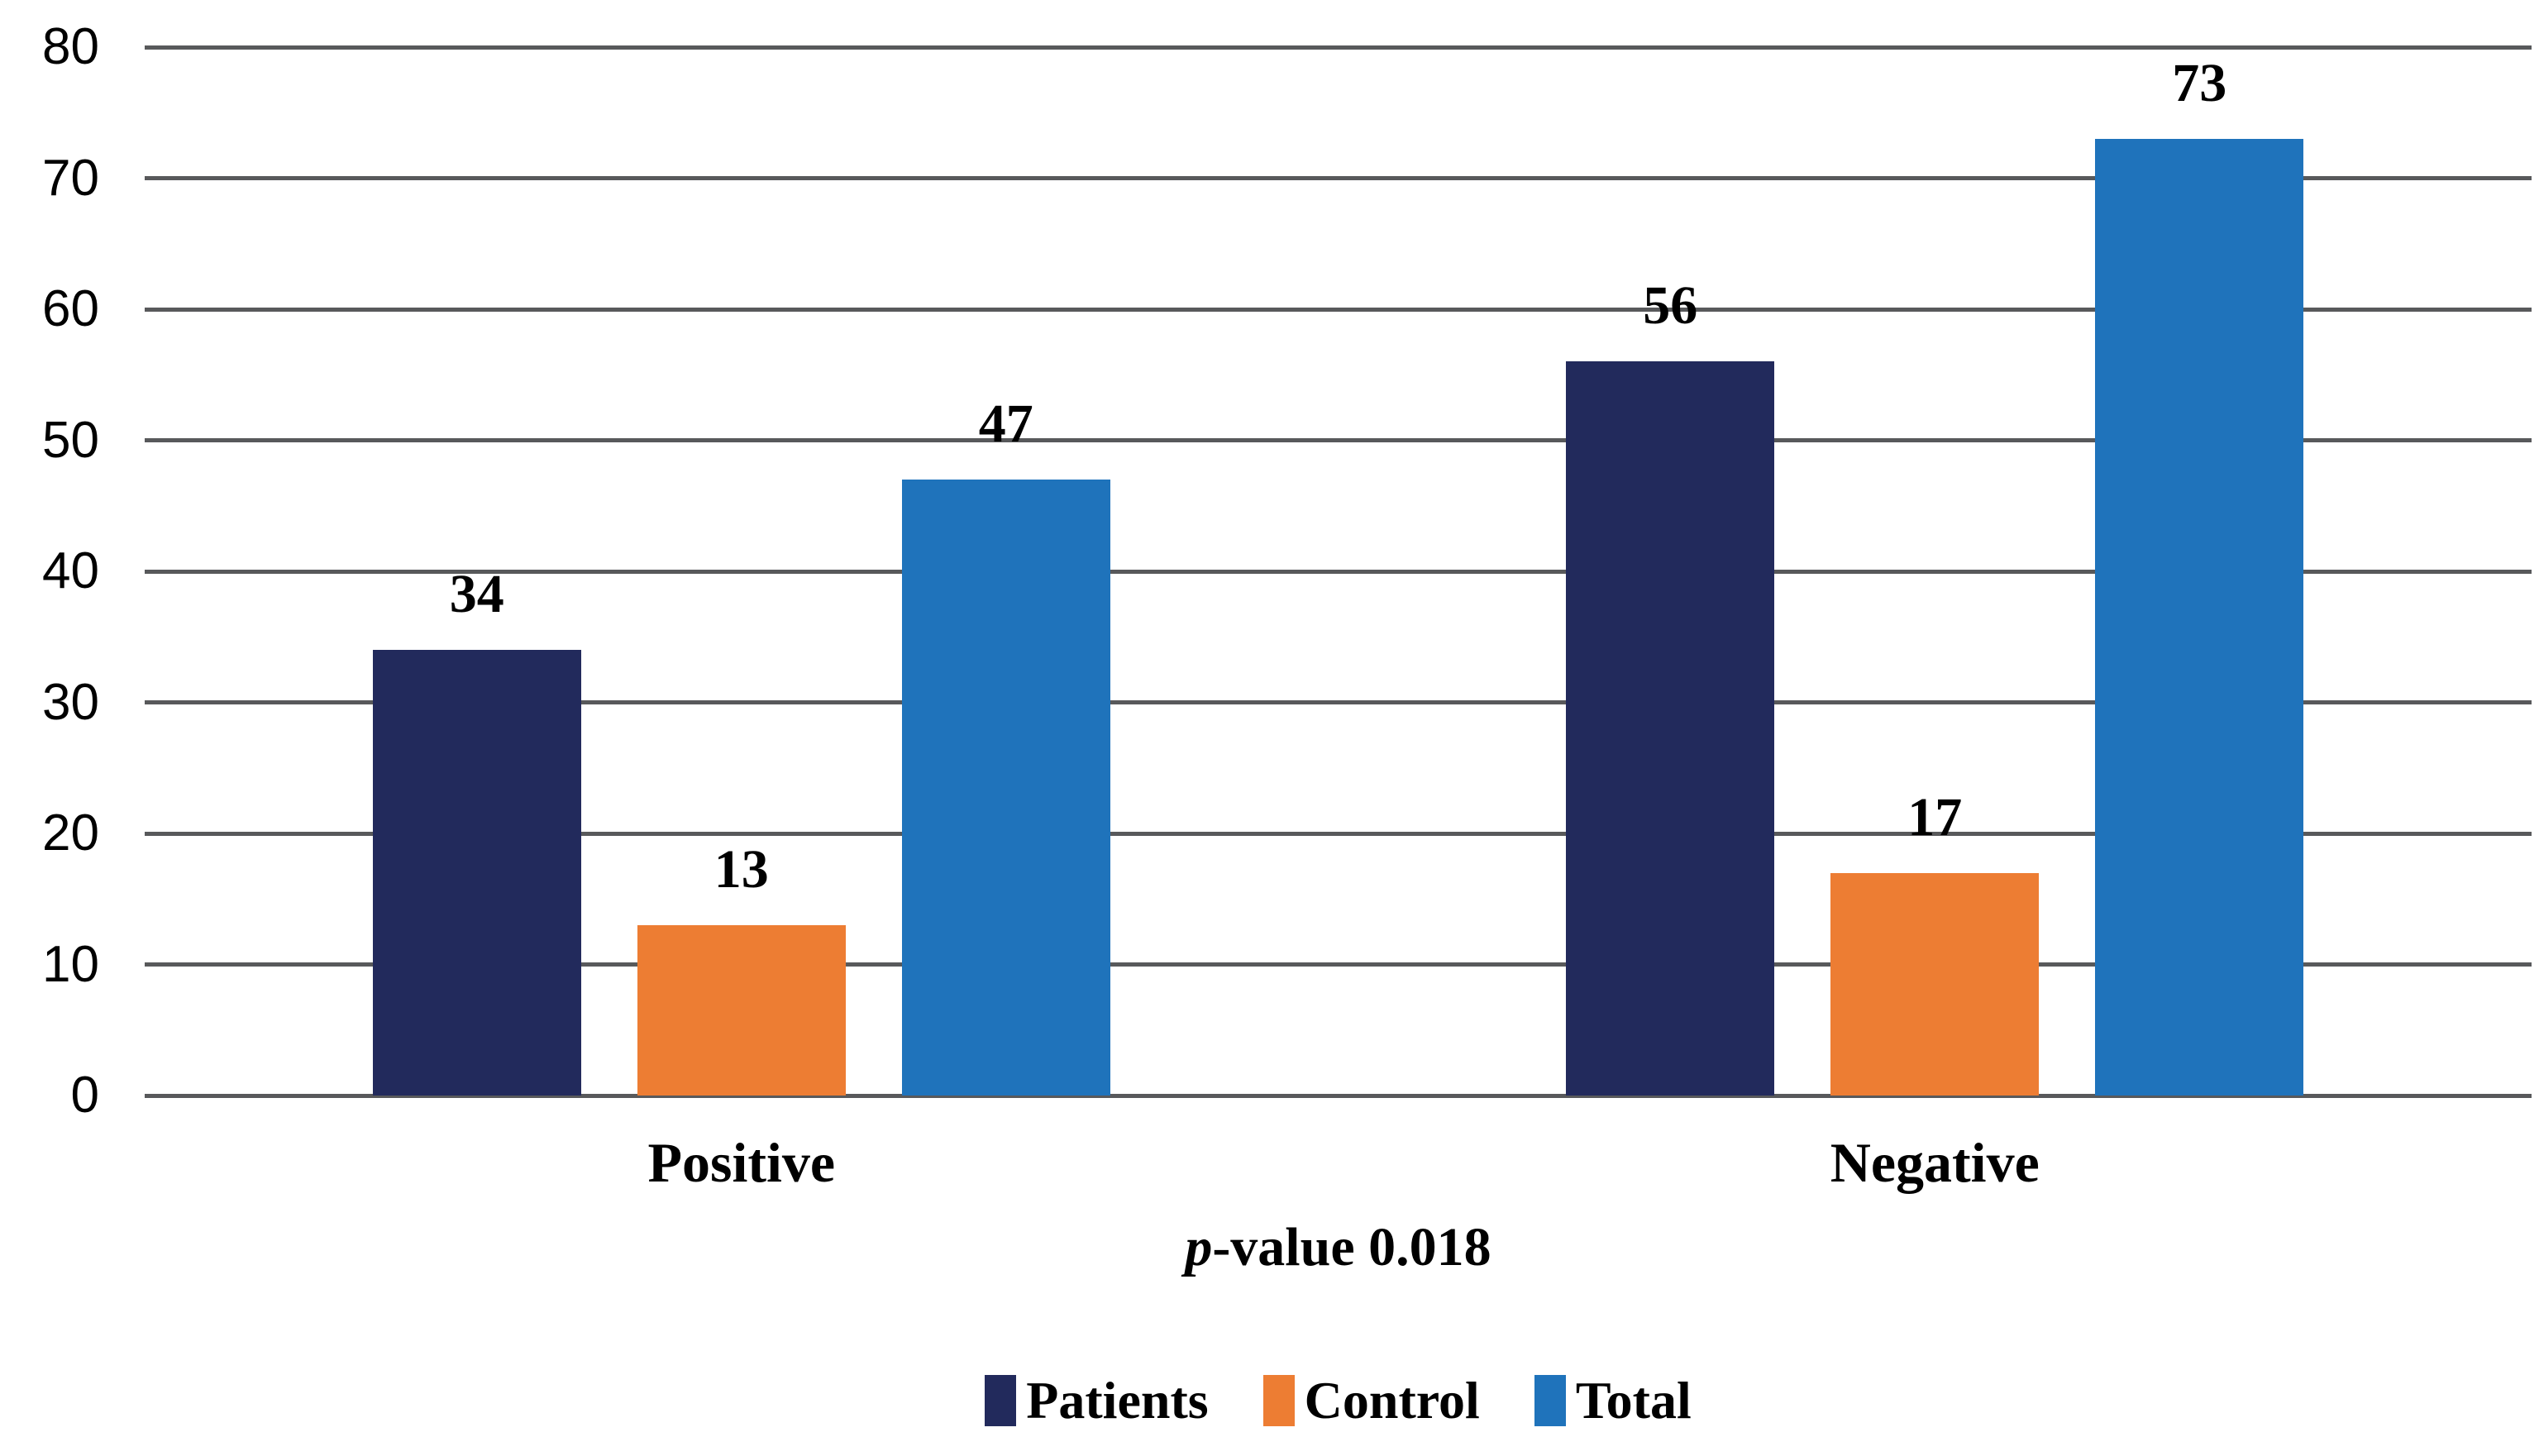 This screenshot has width=2539, height=1456. Describe the element at coordinates (84, 1095) in the screenshot. I see `y-axis-tick-label: 0` at that location.